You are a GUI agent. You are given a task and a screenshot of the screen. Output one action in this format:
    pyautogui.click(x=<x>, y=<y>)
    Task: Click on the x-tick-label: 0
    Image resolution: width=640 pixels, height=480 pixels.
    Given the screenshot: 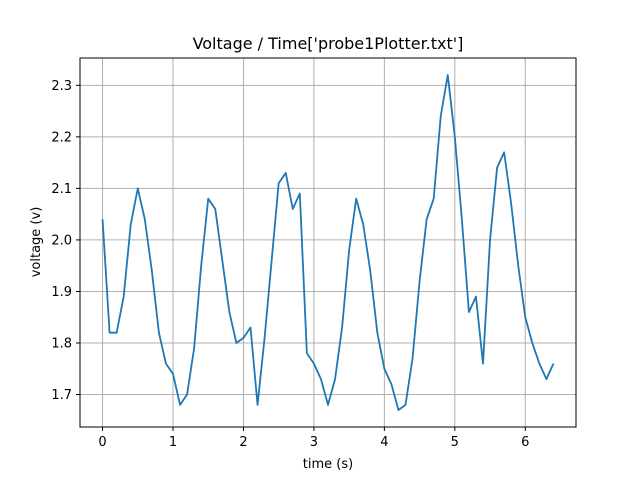 What is the action you would take?
    pyautogui.click(x=102, y=442)
    